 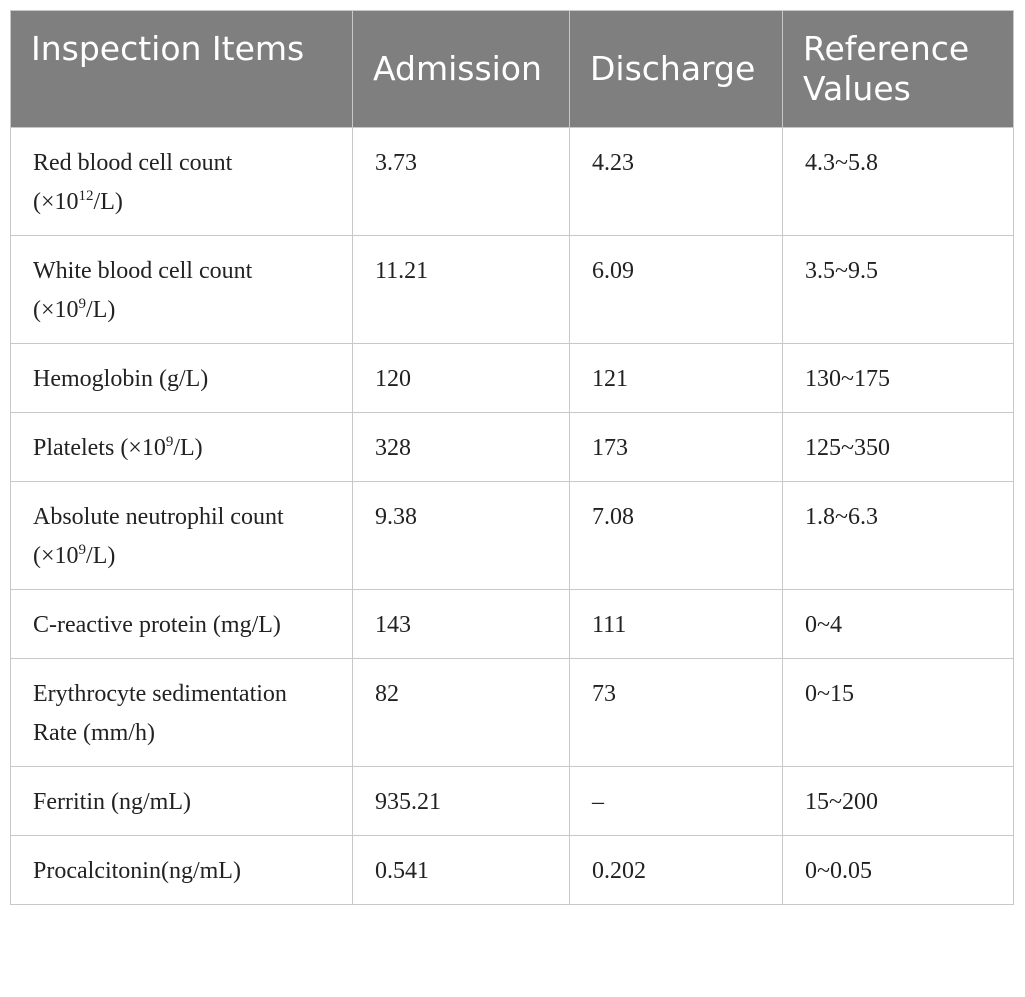 What do you see at coordinates (86, 196) in the screenshot?
I see `unit-exponent: 12` at bounding box center [86, 196].